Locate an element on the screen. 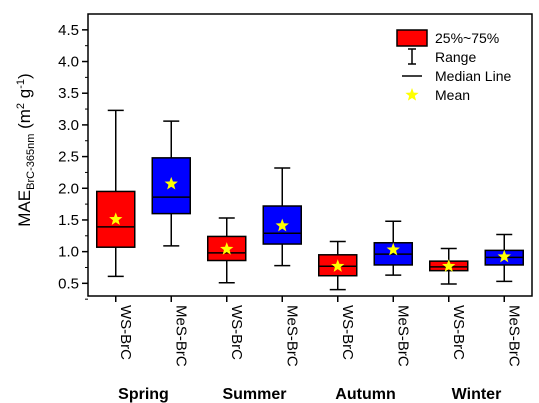 This screenshot has width=539, height=403. legend-item-line: Median Line is located at coordinates (456, 76).